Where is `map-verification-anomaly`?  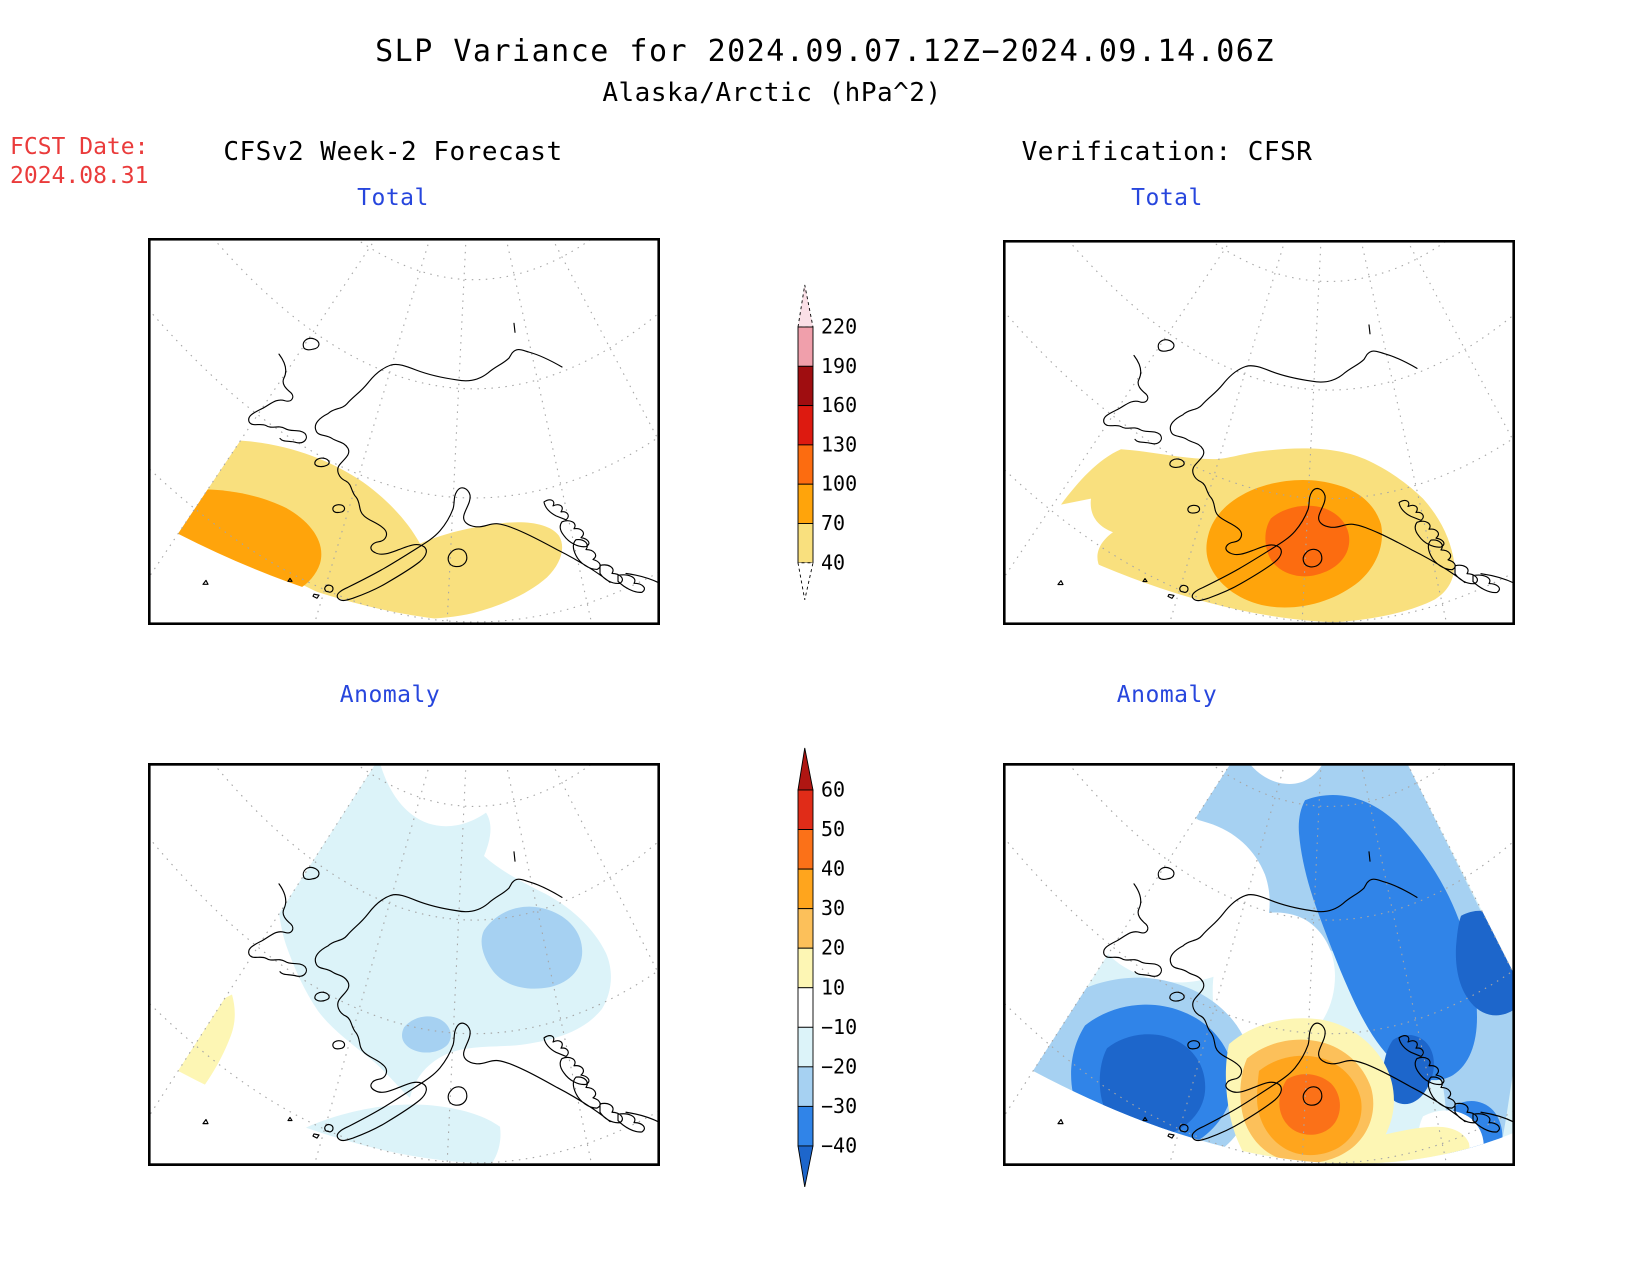 map-verification-anomaly is located at coordinates (1259, 964).